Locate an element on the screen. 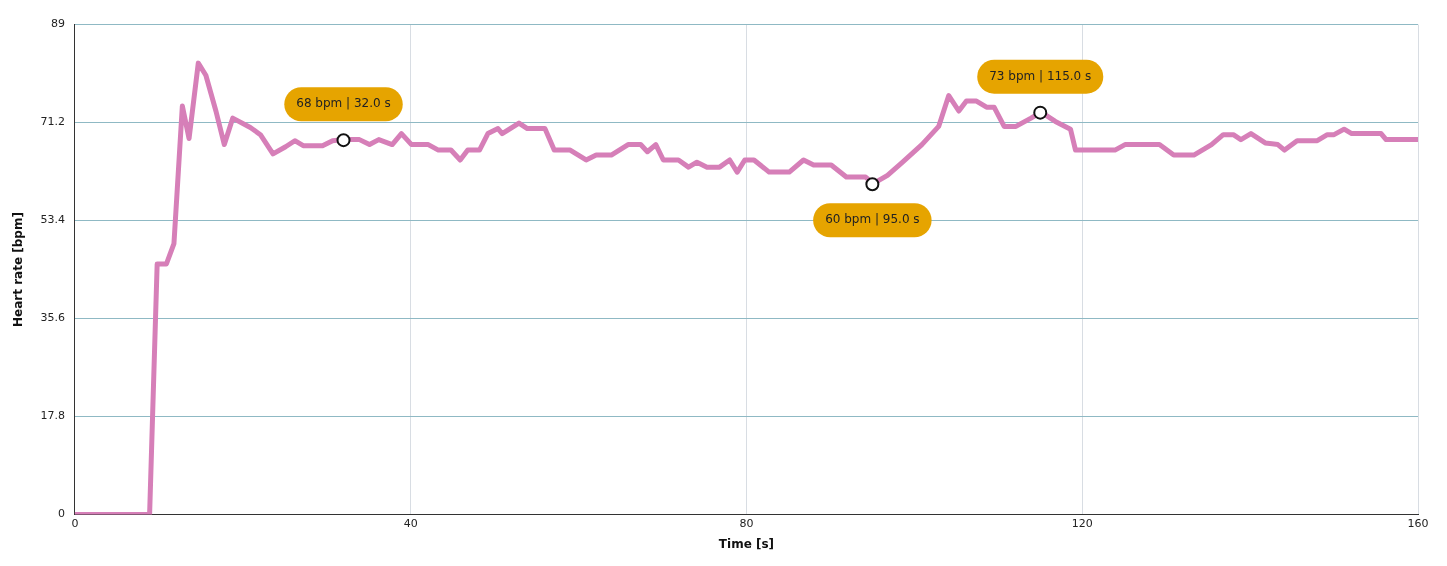  x-tick-label: 40 is located at coordinates (410, 523).